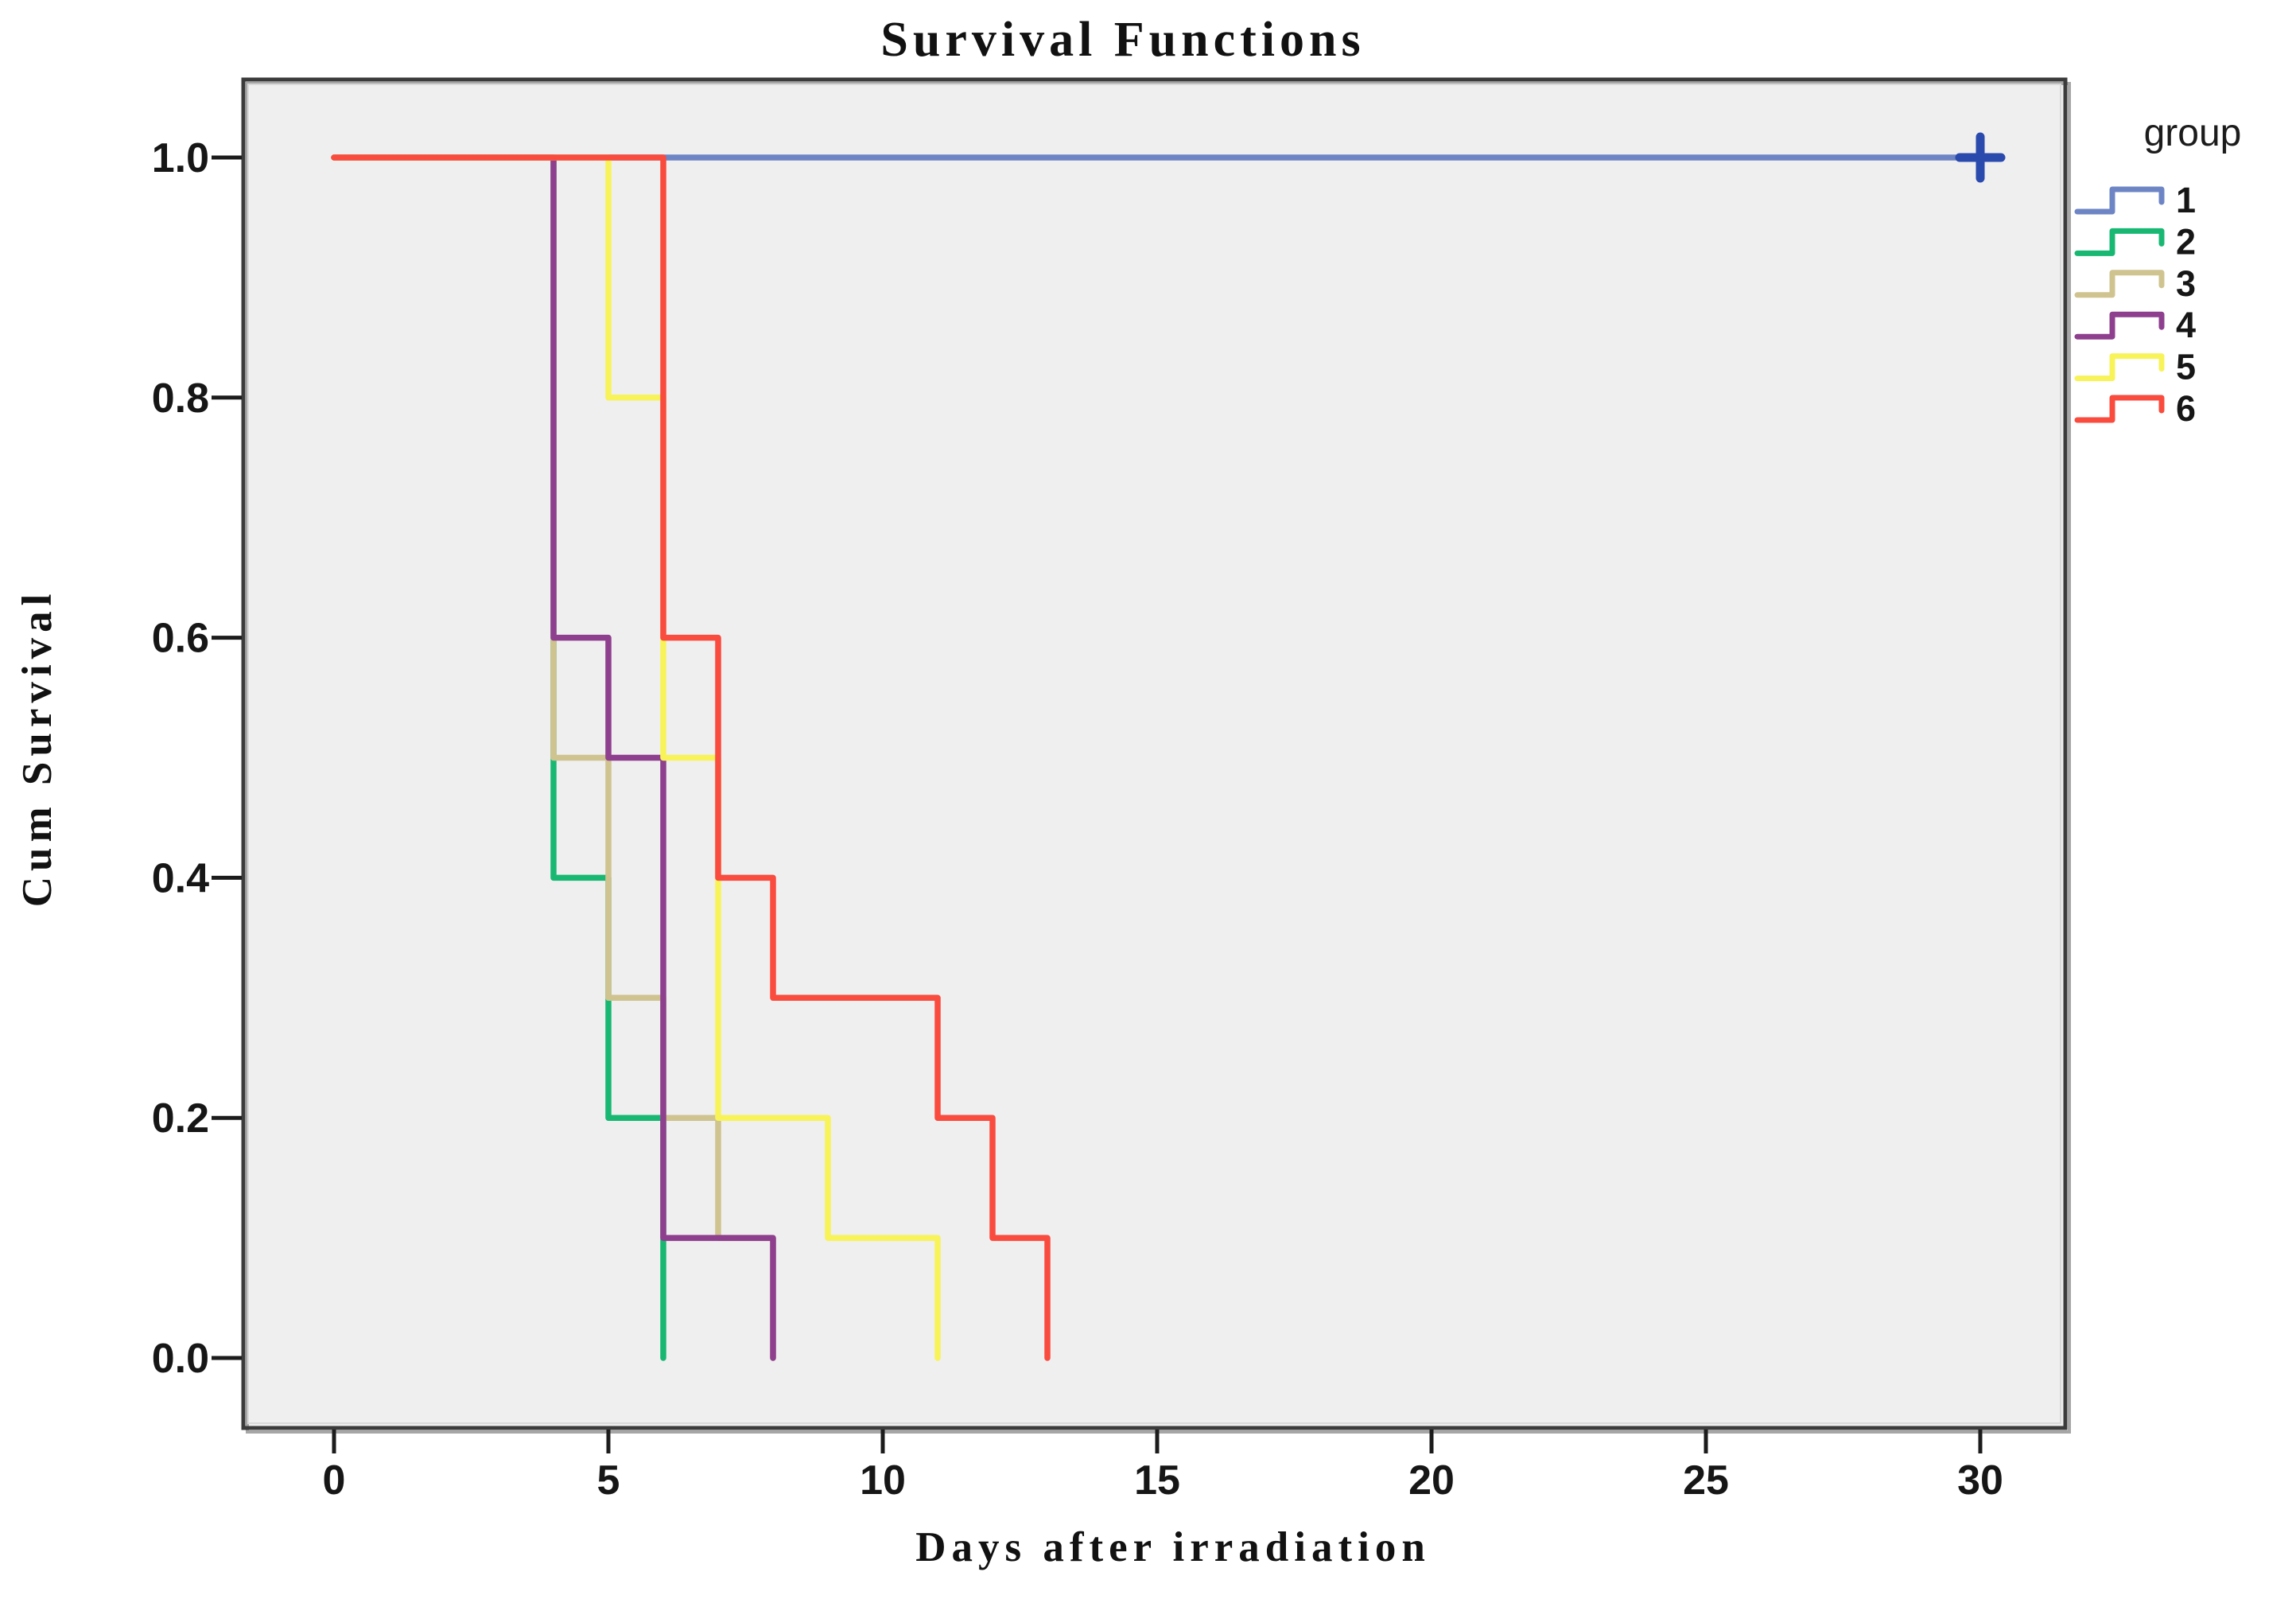 Image resolution: width=2296 pixels, height=1603 pixels. What do you see at coordinates (180, 878) in the screenshot?
I see `y-tick-label: 0.4` at bounding box center [180, 878].